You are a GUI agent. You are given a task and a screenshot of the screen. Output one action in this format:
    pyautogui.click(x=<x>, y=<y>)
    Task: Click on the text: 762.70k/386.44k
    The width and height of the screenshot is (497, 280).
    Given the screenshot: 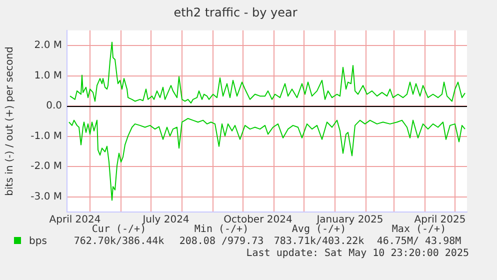 What is the action you would take?
    pyautogui.click(x=119, y=241)
    